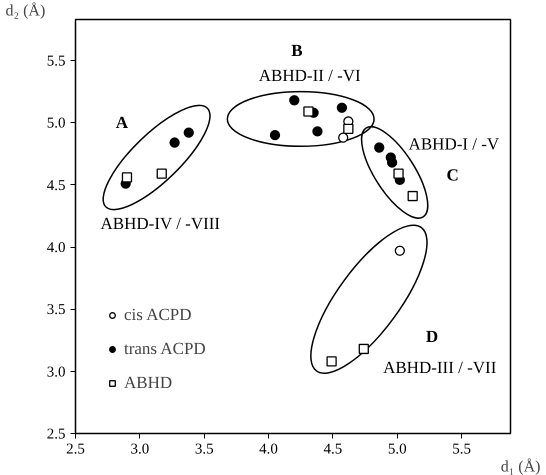  Describe the element at coordinates (297, 50) in the screenshot. I see `annotation: B` at that location.